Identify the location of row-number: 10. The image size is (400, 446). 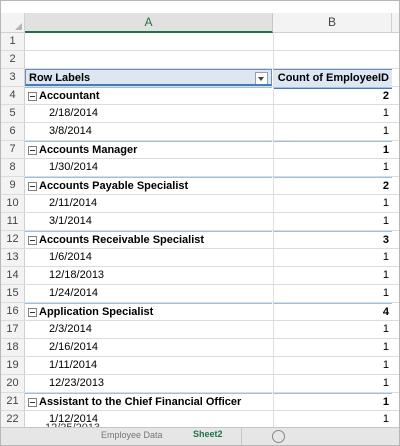
(13, 203).